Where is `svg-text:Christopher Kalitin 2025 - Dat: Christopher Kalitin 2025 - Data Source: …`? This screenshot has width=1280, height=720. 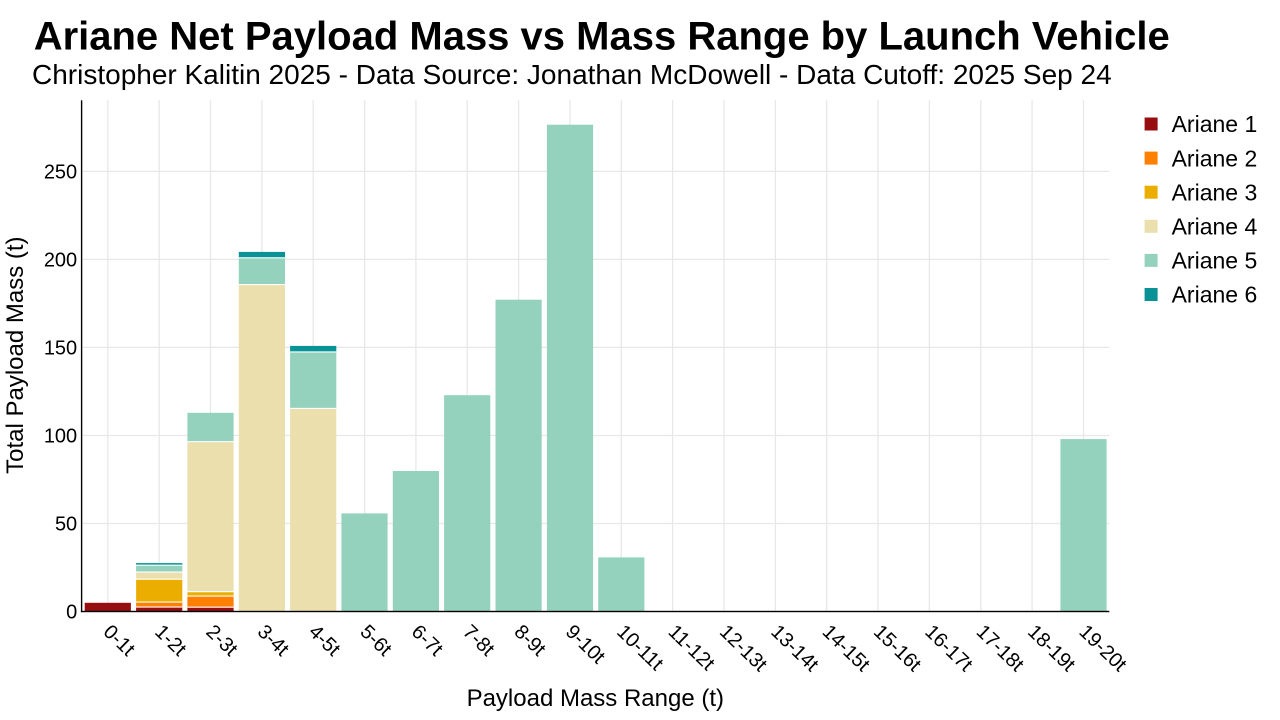 svg-text:Christopher Kalitin 2025 - Dat: Christopher Kalitin 2025 - Data Source: … is located at coordinates (572, 74).